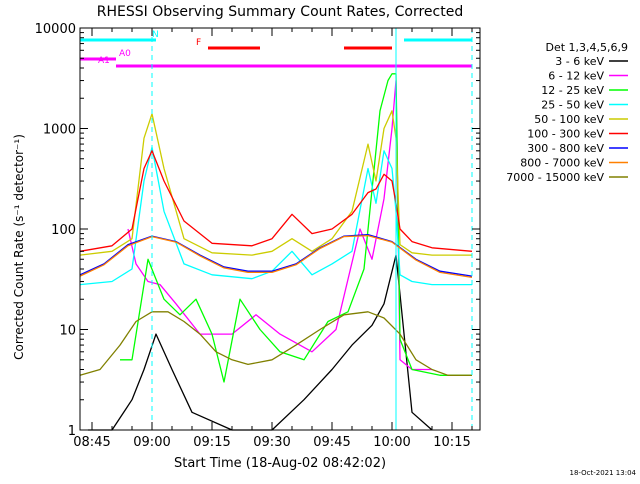  I want to click on y-tick-label: 1000, so click(59, 130).